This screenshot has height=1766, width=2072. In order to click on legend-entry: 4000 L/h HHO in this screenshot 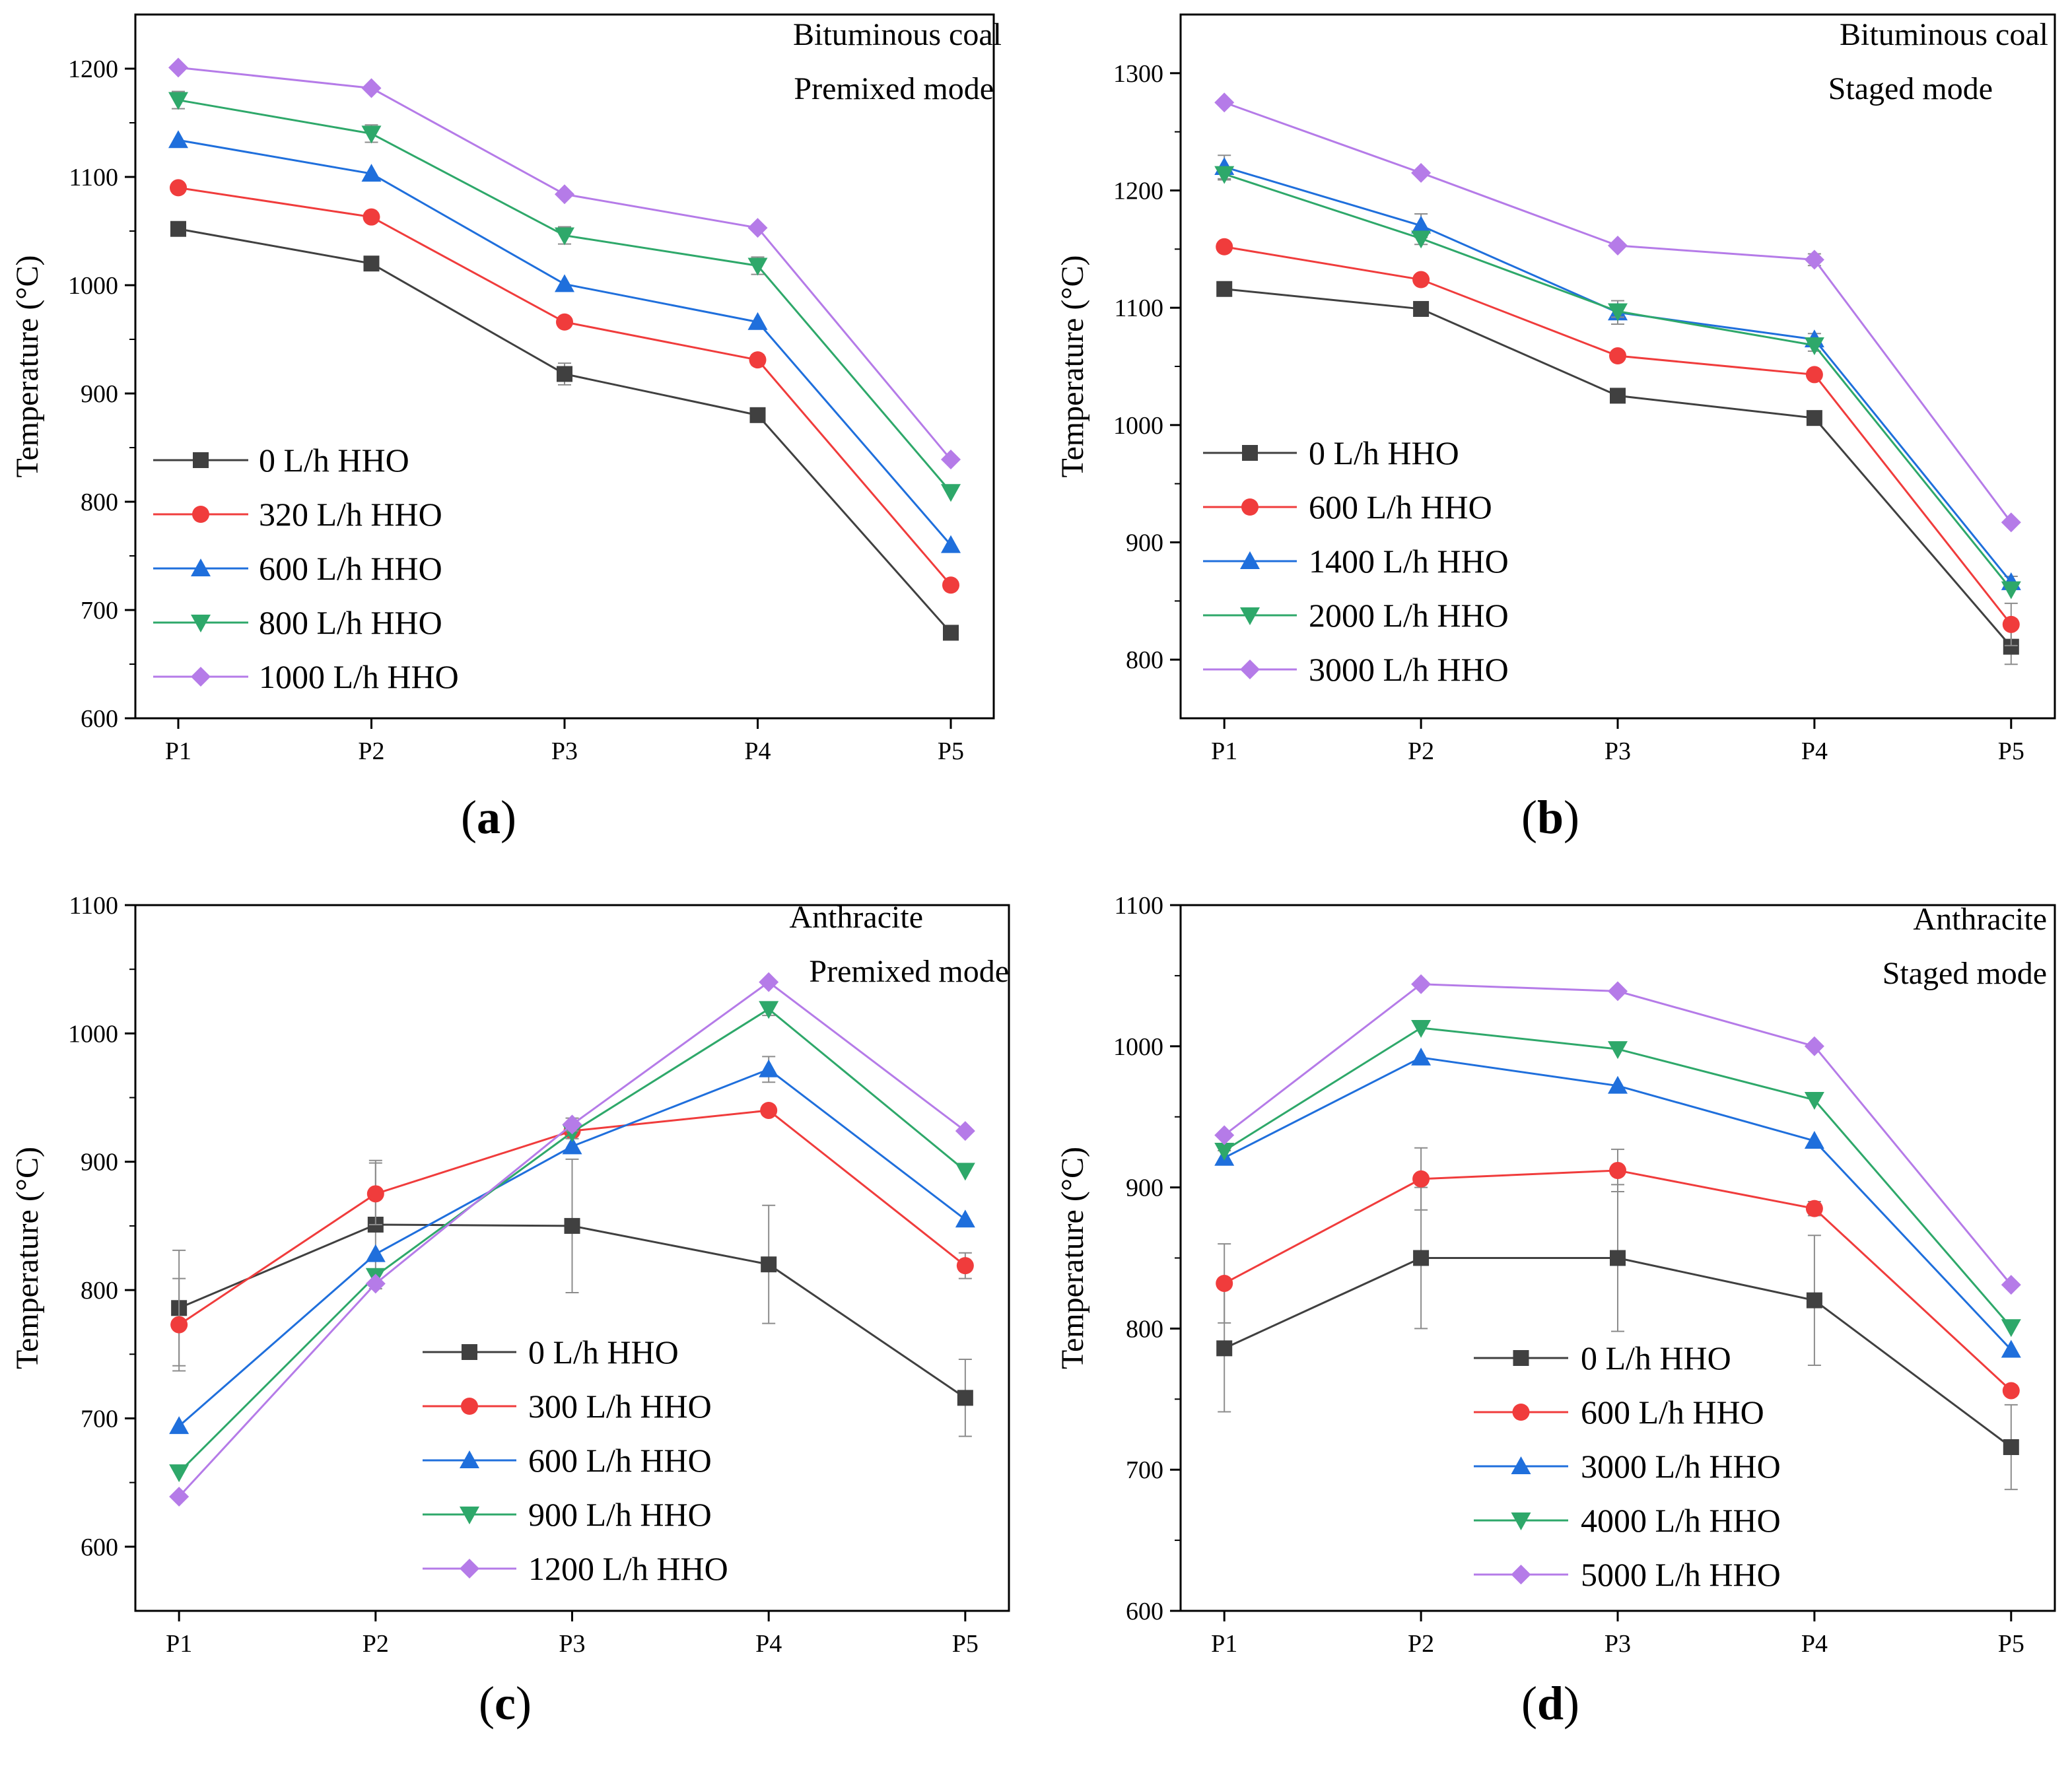, I will do `click(1627, 1521)`.